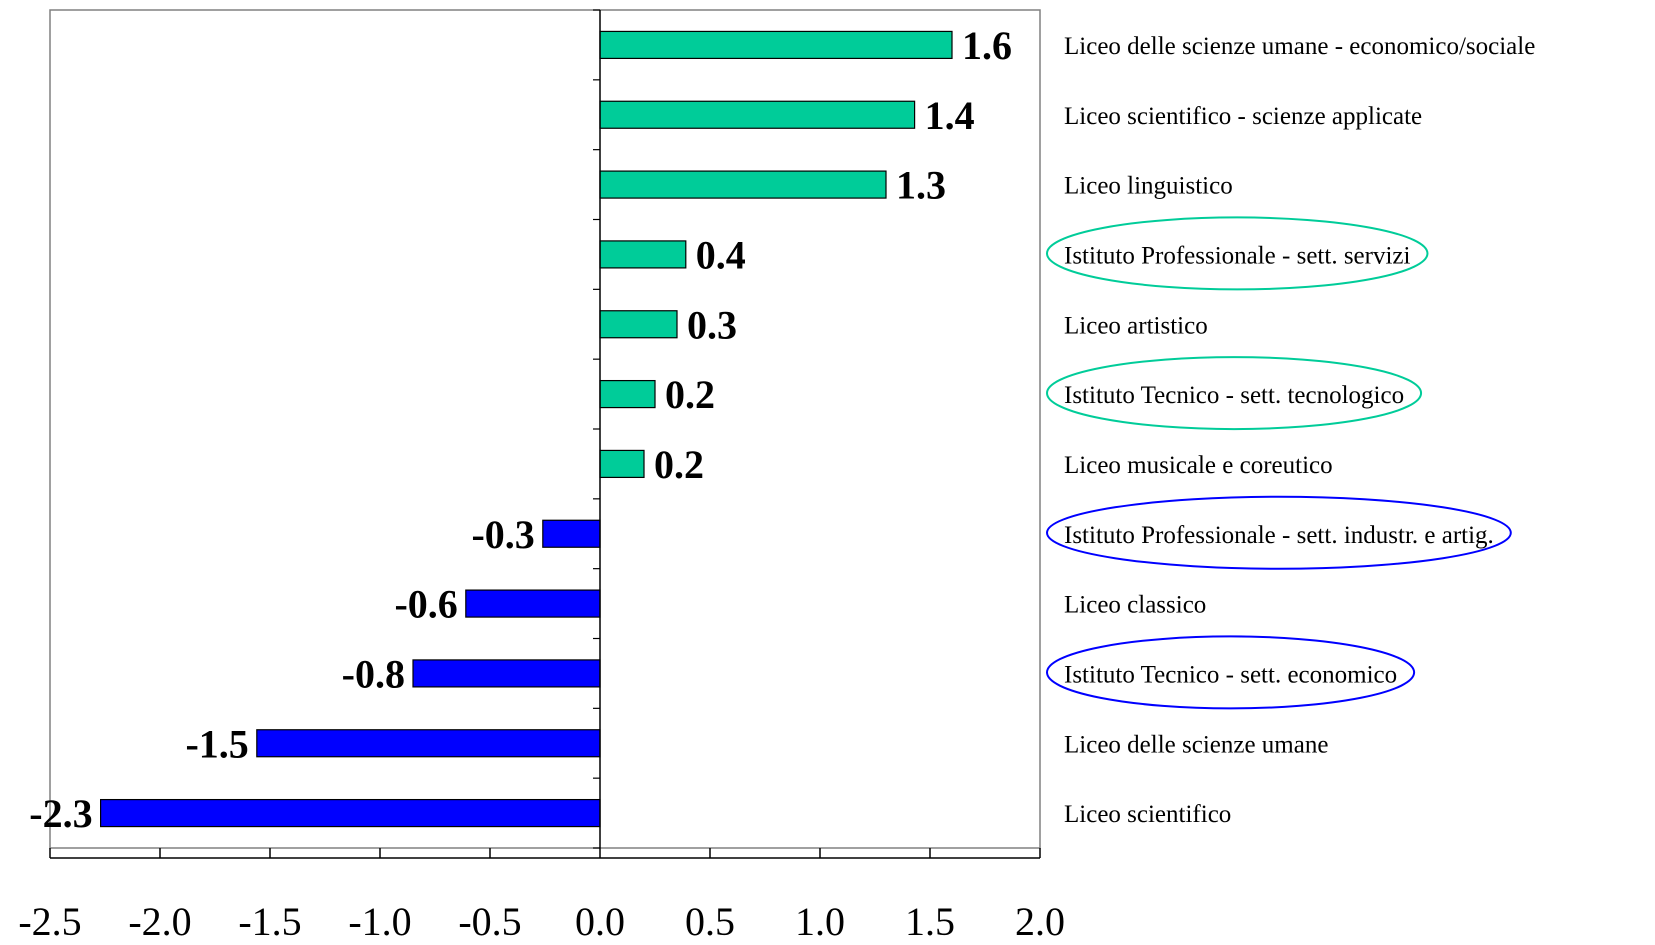 The image size is (1655, 945). What do you see at coordinates (489, 921) in the screenshot?
I see `x-tick-label: -0.5` at bounding box center [489, 921].